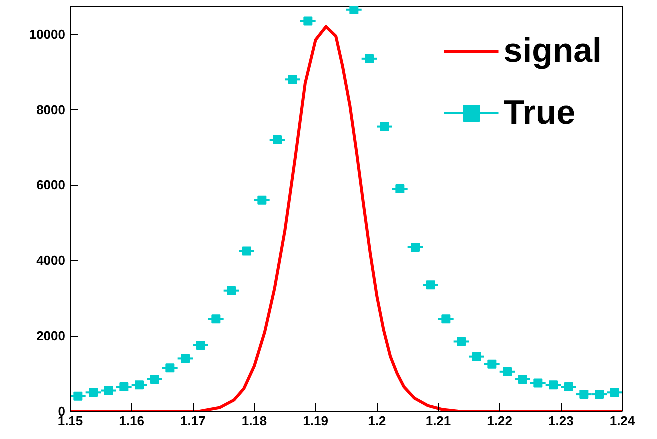 Image resolution: width=657 pixels, height=439 pixels. Describe the element at coordinates (51, 185) in the screenshot. I see `y-tick-label: 6000` at that location.